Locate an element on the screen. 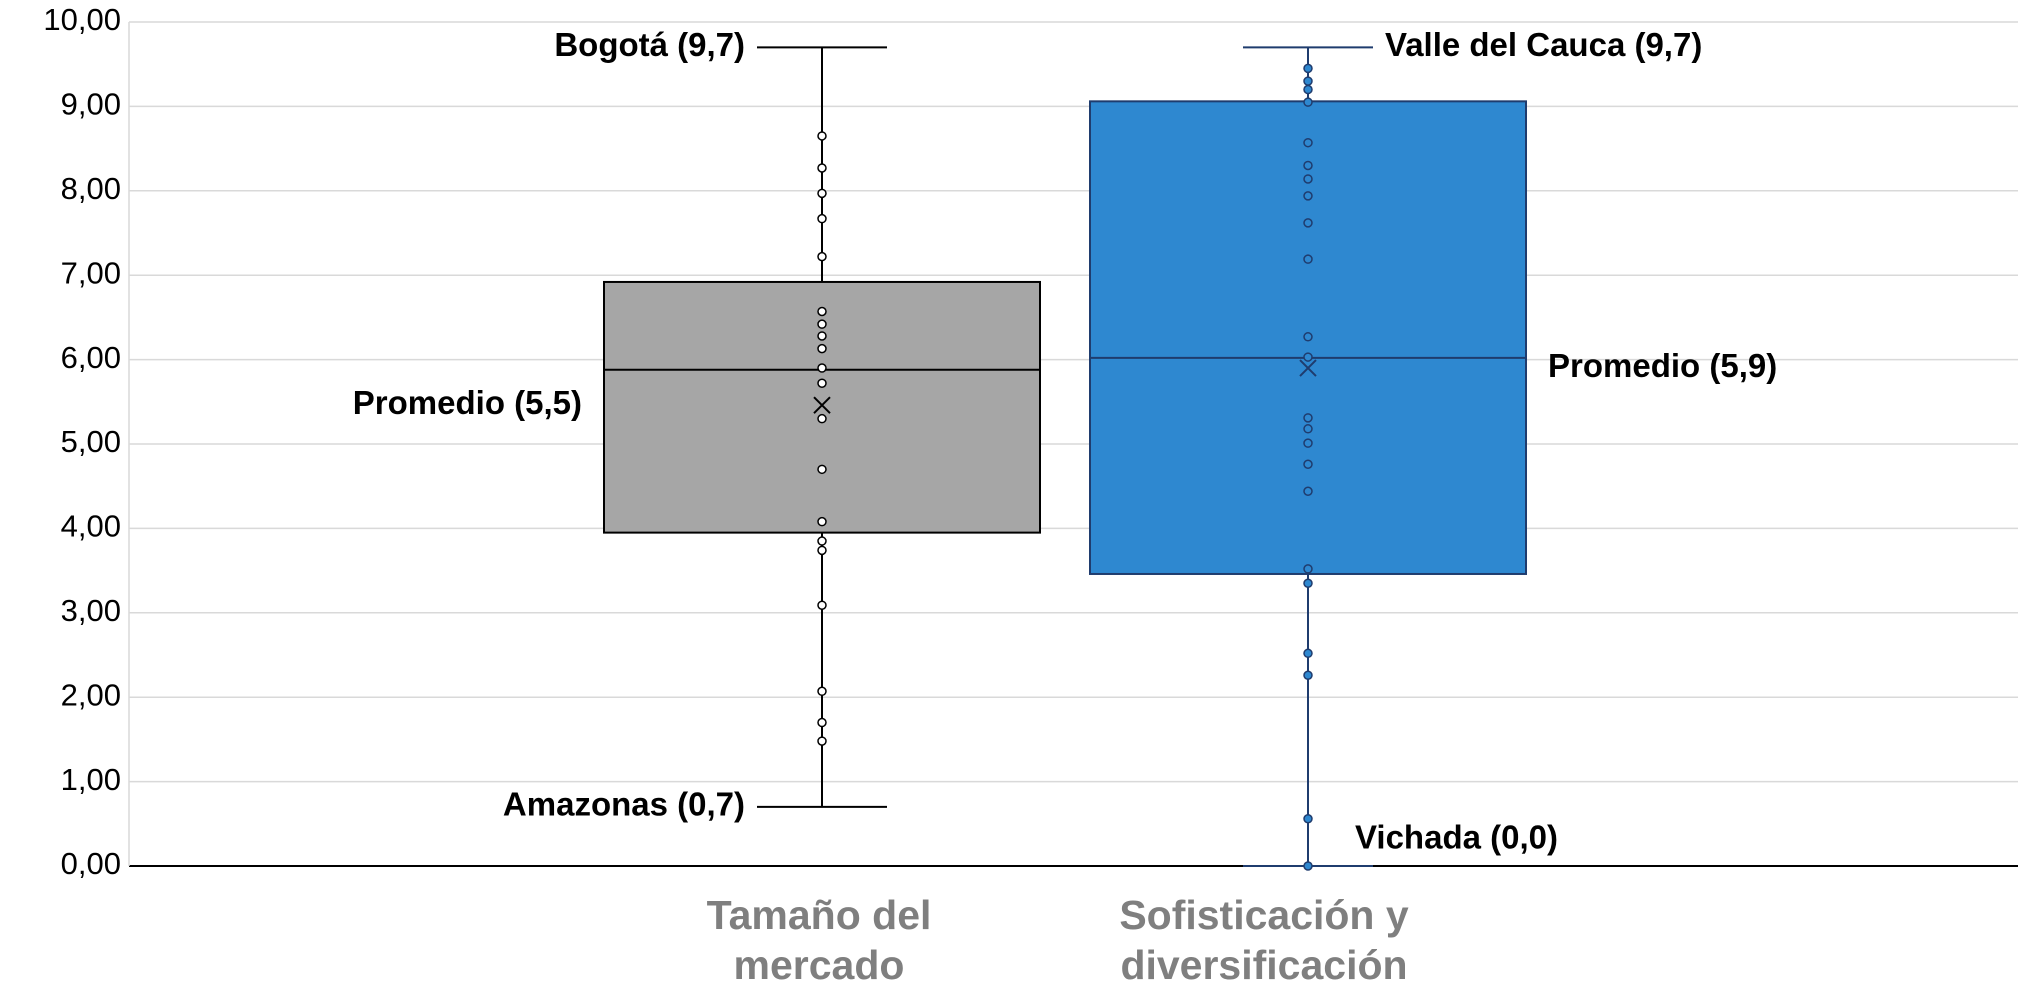 Image resolution: width=2018 pixels, height=990 pixels. annotation: Promedio (5,9) is located at coordinates (1662, 365).